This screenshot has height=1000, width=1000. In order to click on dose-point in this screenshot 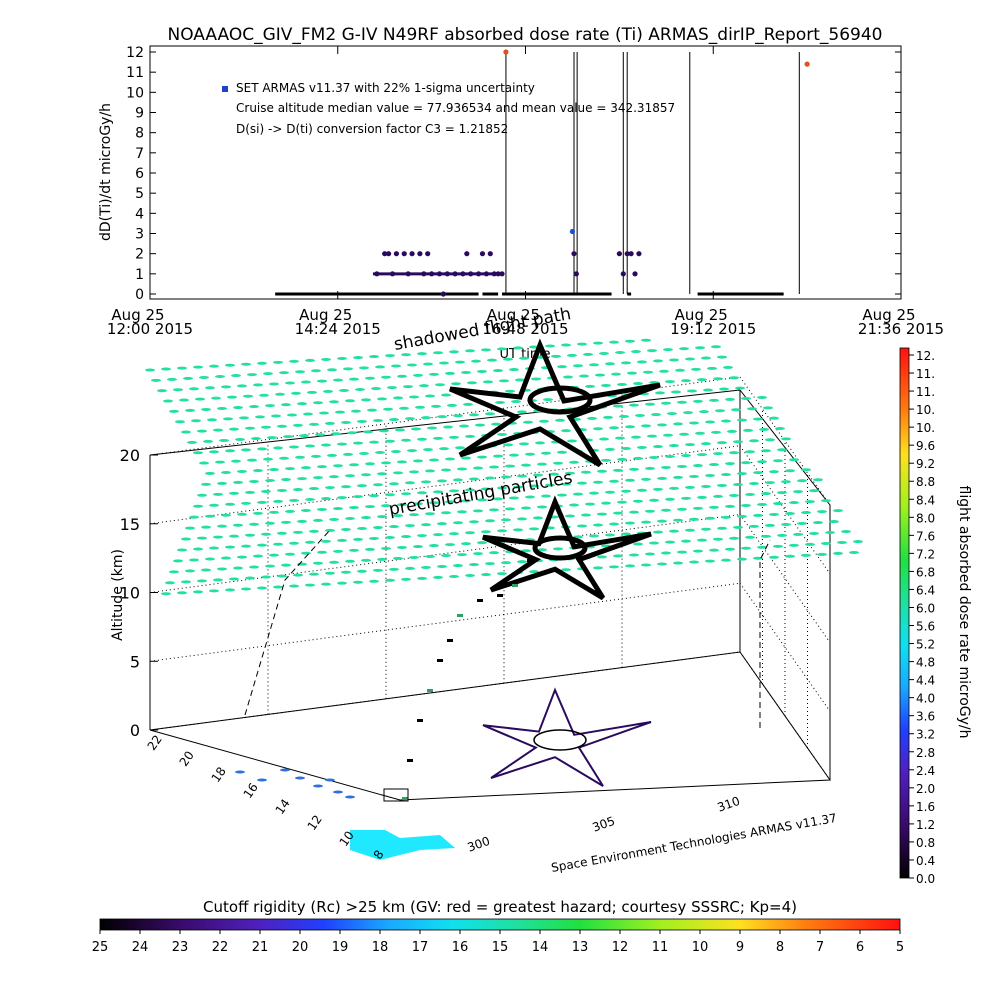, I will do `click(432, 274)`.